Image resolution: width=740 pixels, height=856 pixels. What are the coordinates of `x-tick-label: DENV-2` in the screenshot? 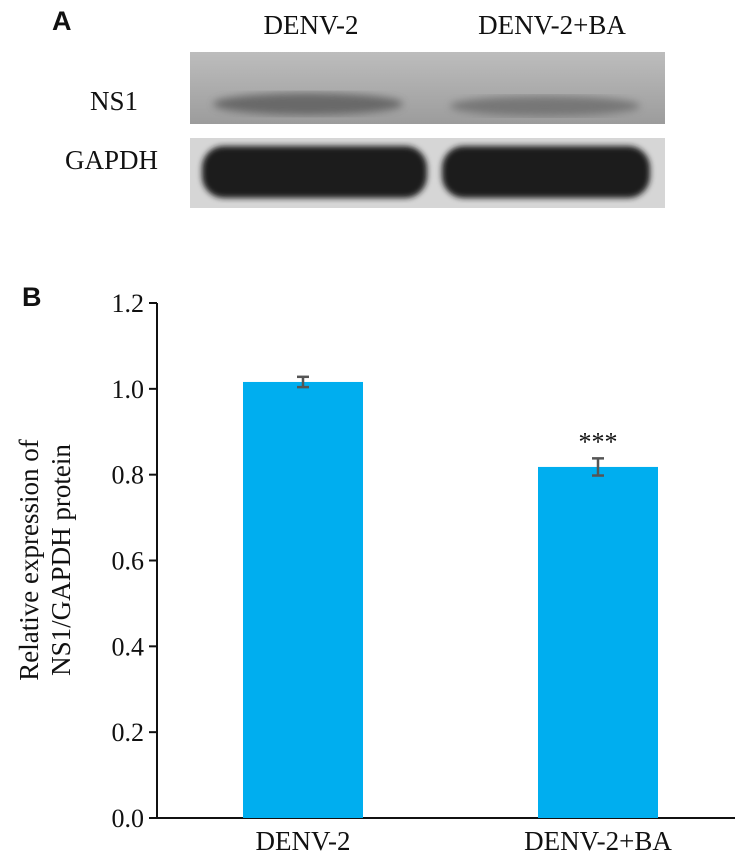 It's located at (302, 841).